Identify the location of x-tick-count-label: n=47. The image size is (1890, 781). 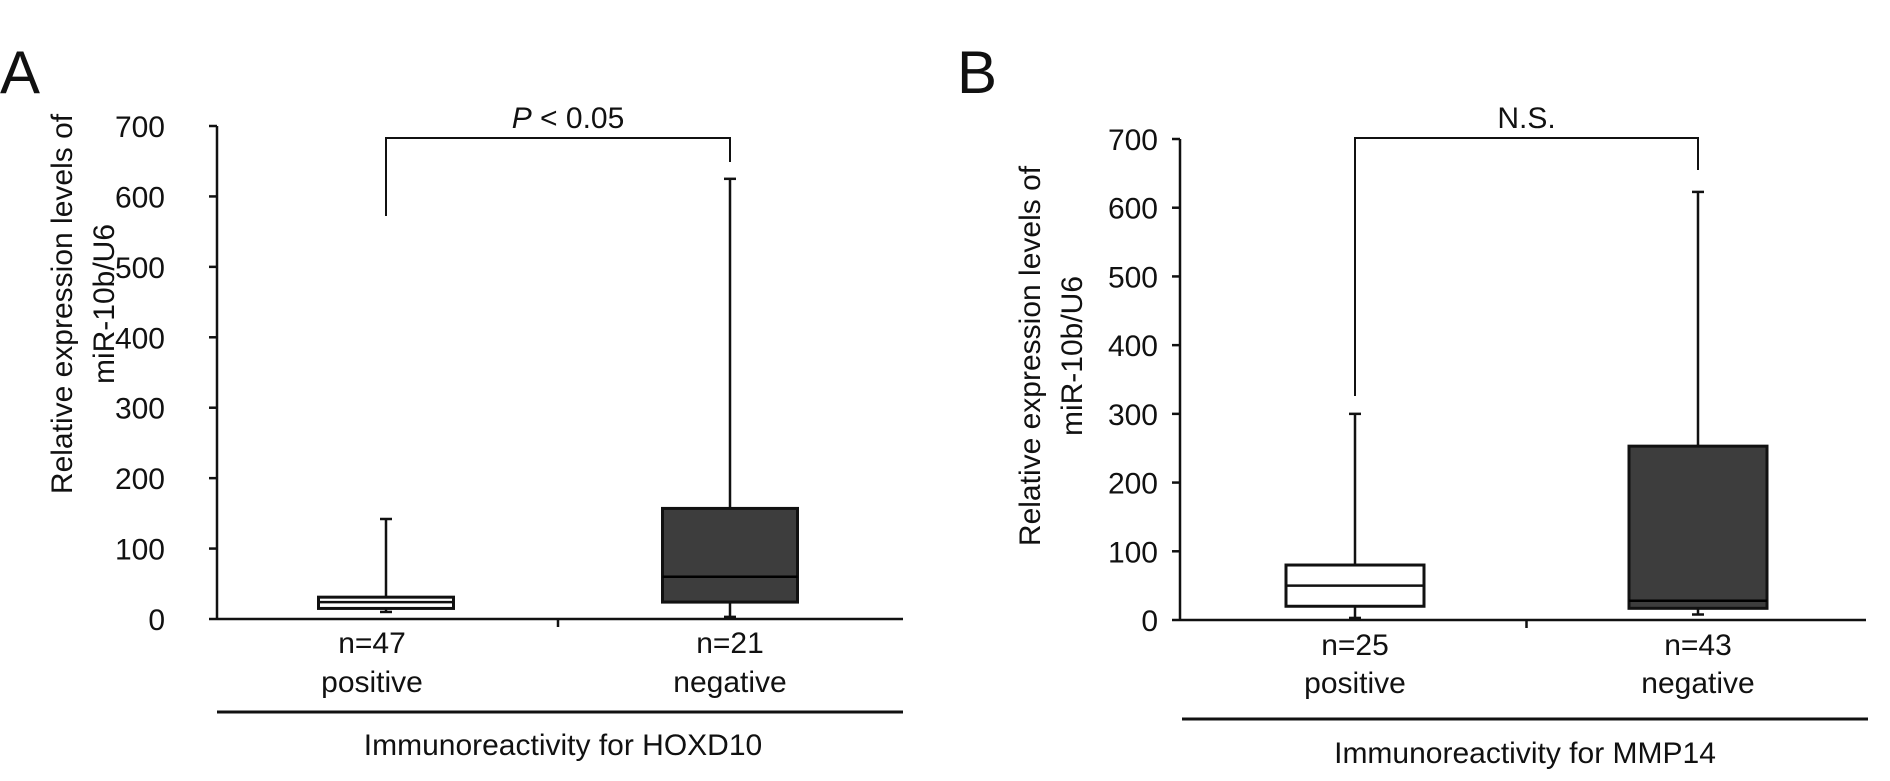
(372, 643).